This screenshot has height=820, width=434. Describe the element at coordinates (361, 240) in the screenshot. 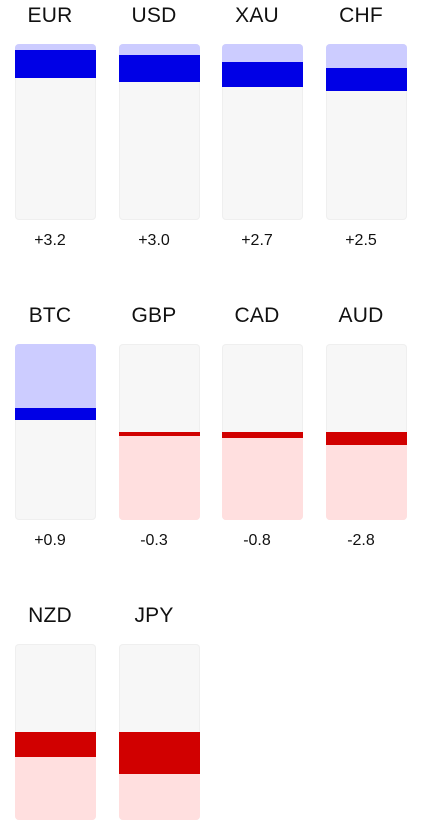

I see `change-value: +2.5` at that location.